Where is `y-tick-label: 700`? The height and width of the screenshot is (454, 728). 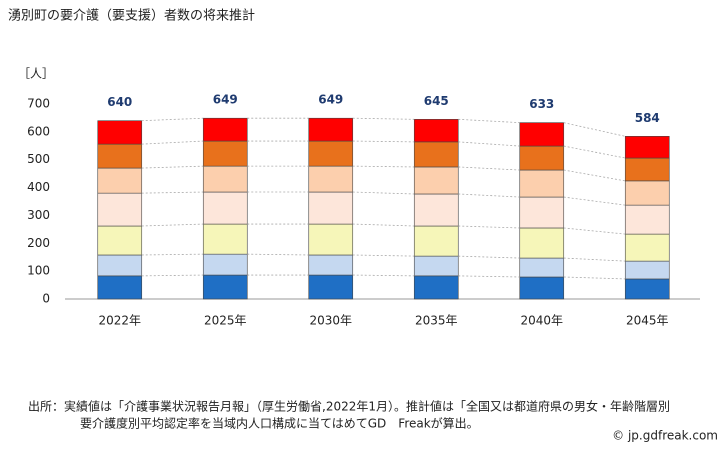 y-tick-label: 700 is located at coordinates (38, 104).